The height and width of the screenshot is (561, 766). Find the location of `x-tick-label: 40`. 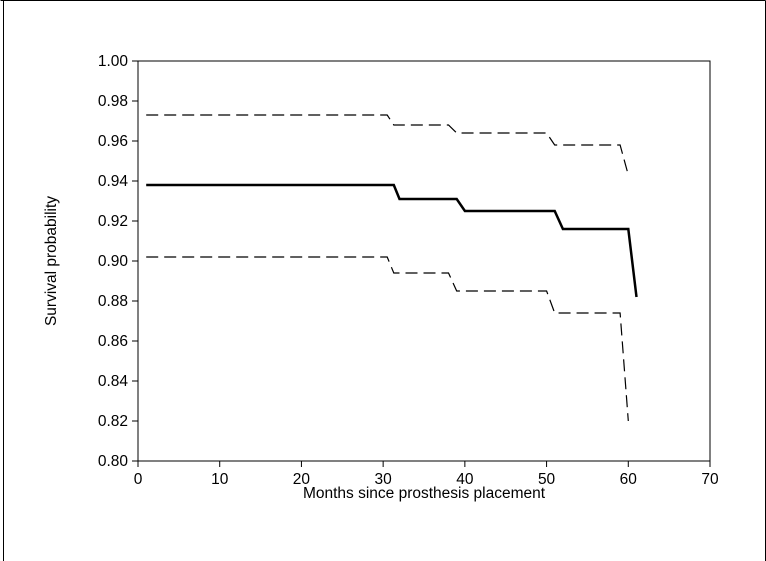

x-tick-label: 40 is located at coordinates (465, 479).